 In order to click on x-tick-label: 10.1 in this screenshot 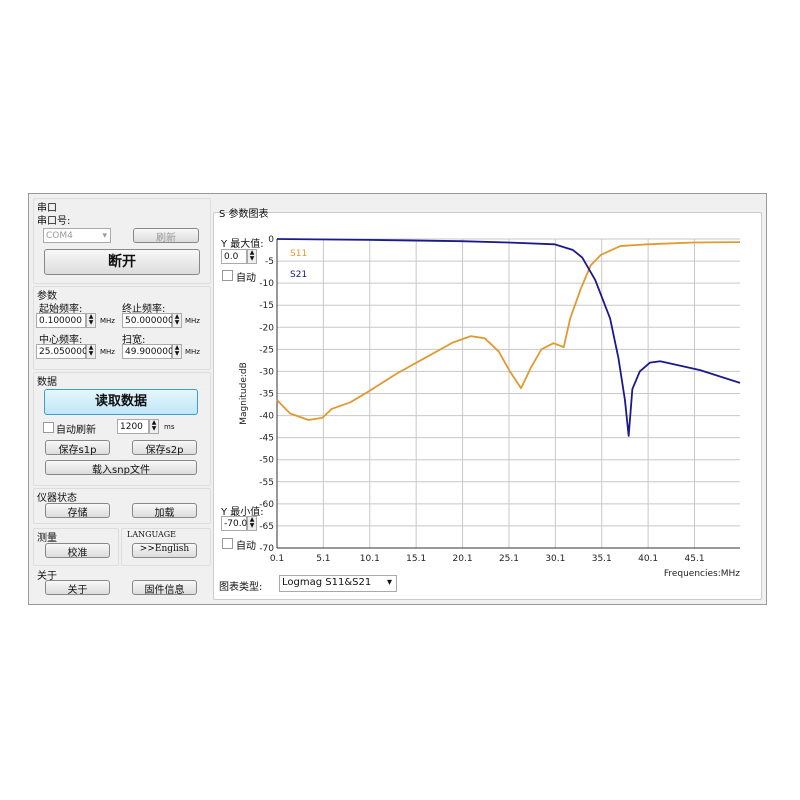, I will do `click(370, 559)`.